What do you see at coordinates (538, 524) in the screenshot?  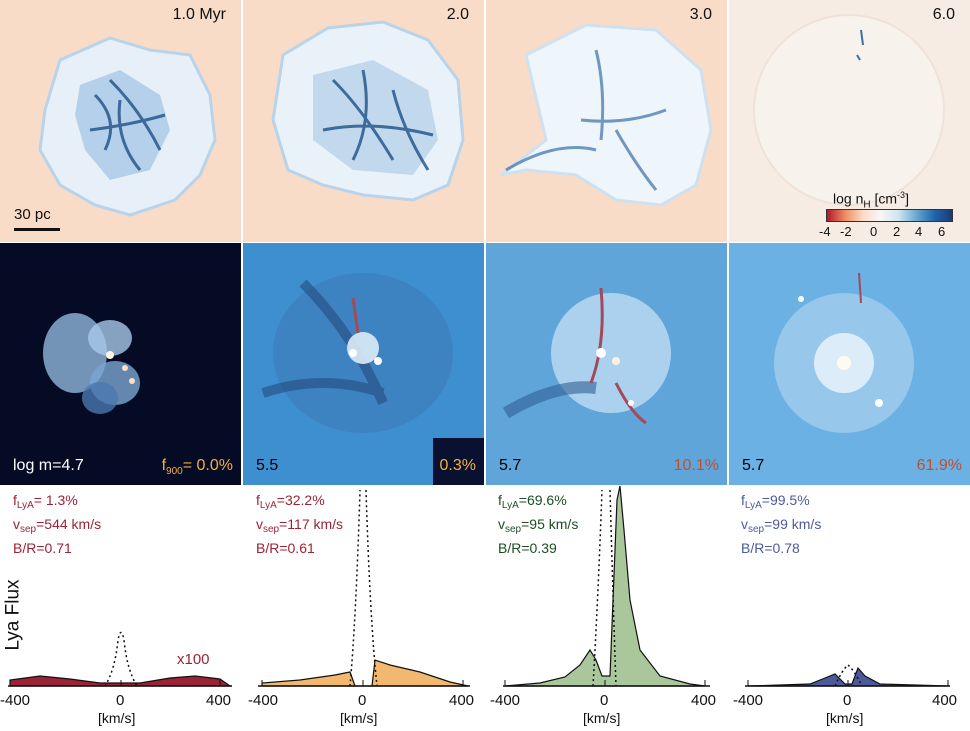 I see `spectrum-stats-3: fLyA=69.6% vsep=95 km/s B/R=0.39` at bounding box center [538, 524].